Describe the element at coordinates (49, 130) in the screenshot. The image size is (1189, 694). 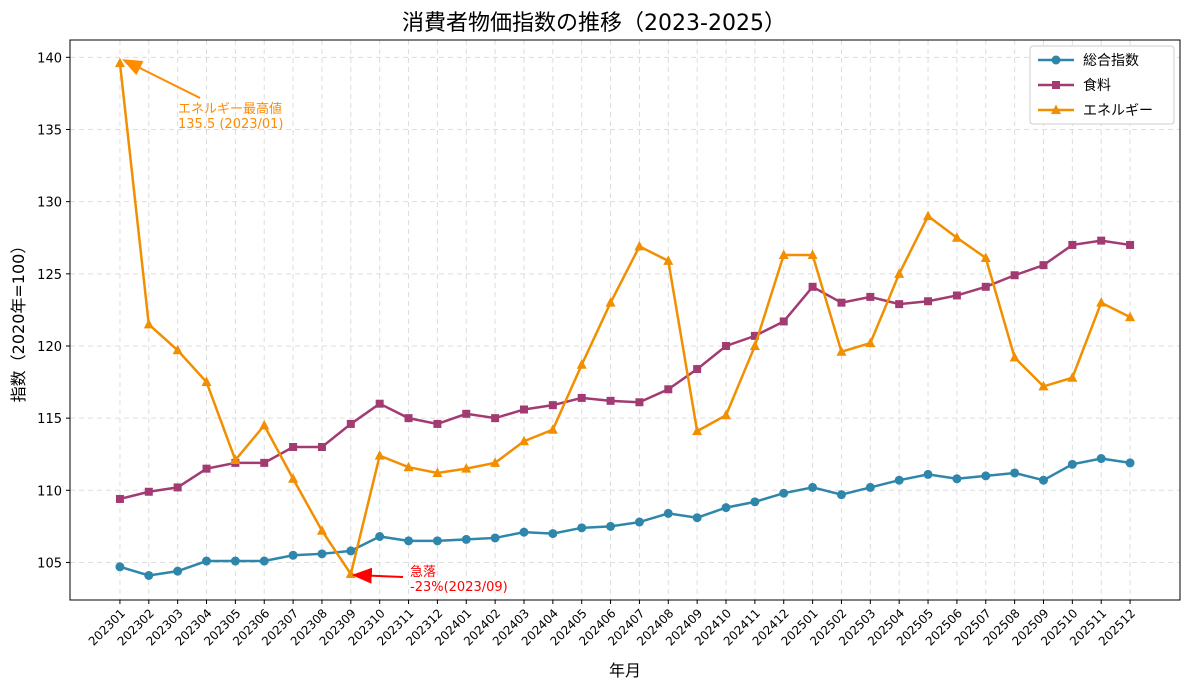
I see `y-tick-label: 135` at that location.